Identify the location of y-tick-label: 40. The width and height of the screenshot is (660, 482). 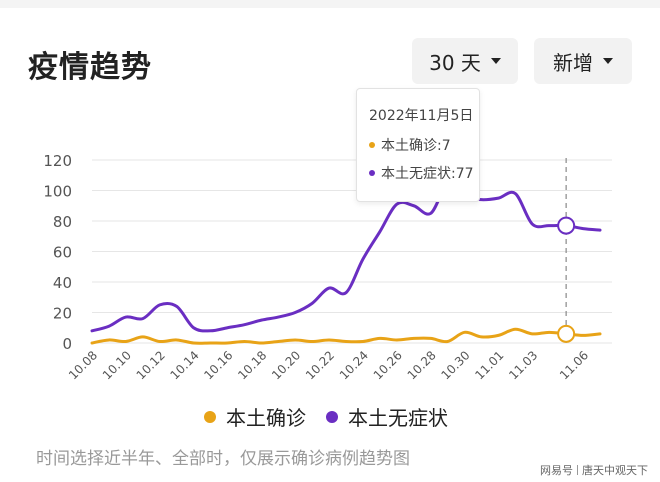
(62, 283).